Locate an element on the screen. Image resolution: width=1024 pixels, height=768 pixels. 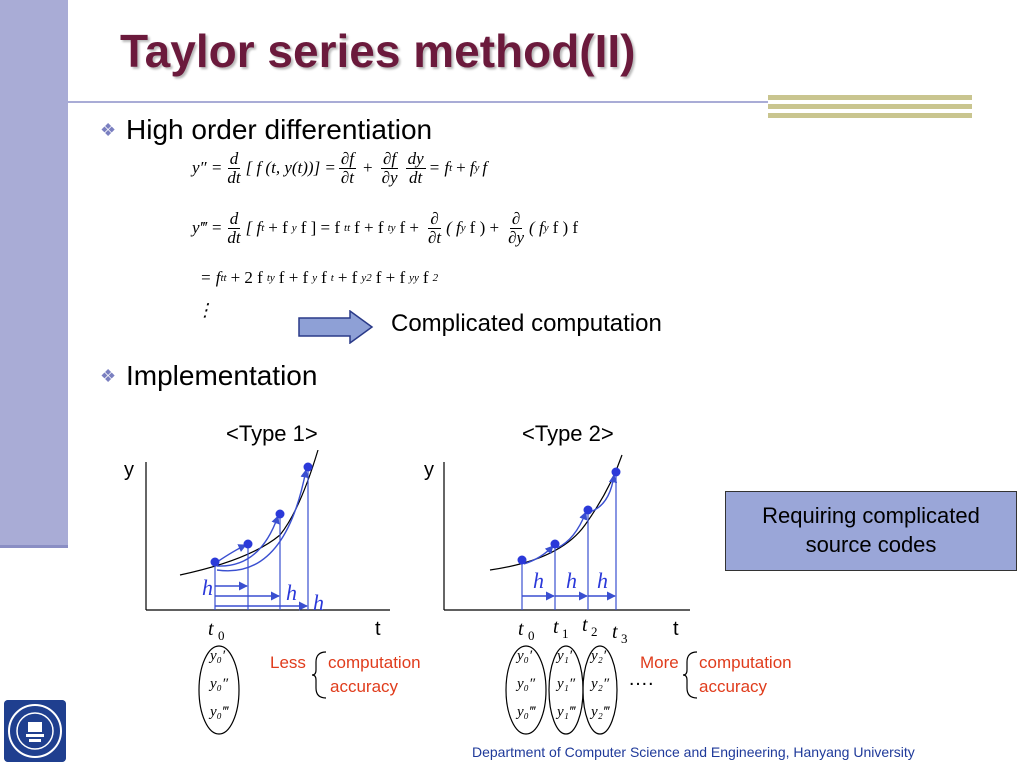
type1-brace is located at coordinates (319, 675).